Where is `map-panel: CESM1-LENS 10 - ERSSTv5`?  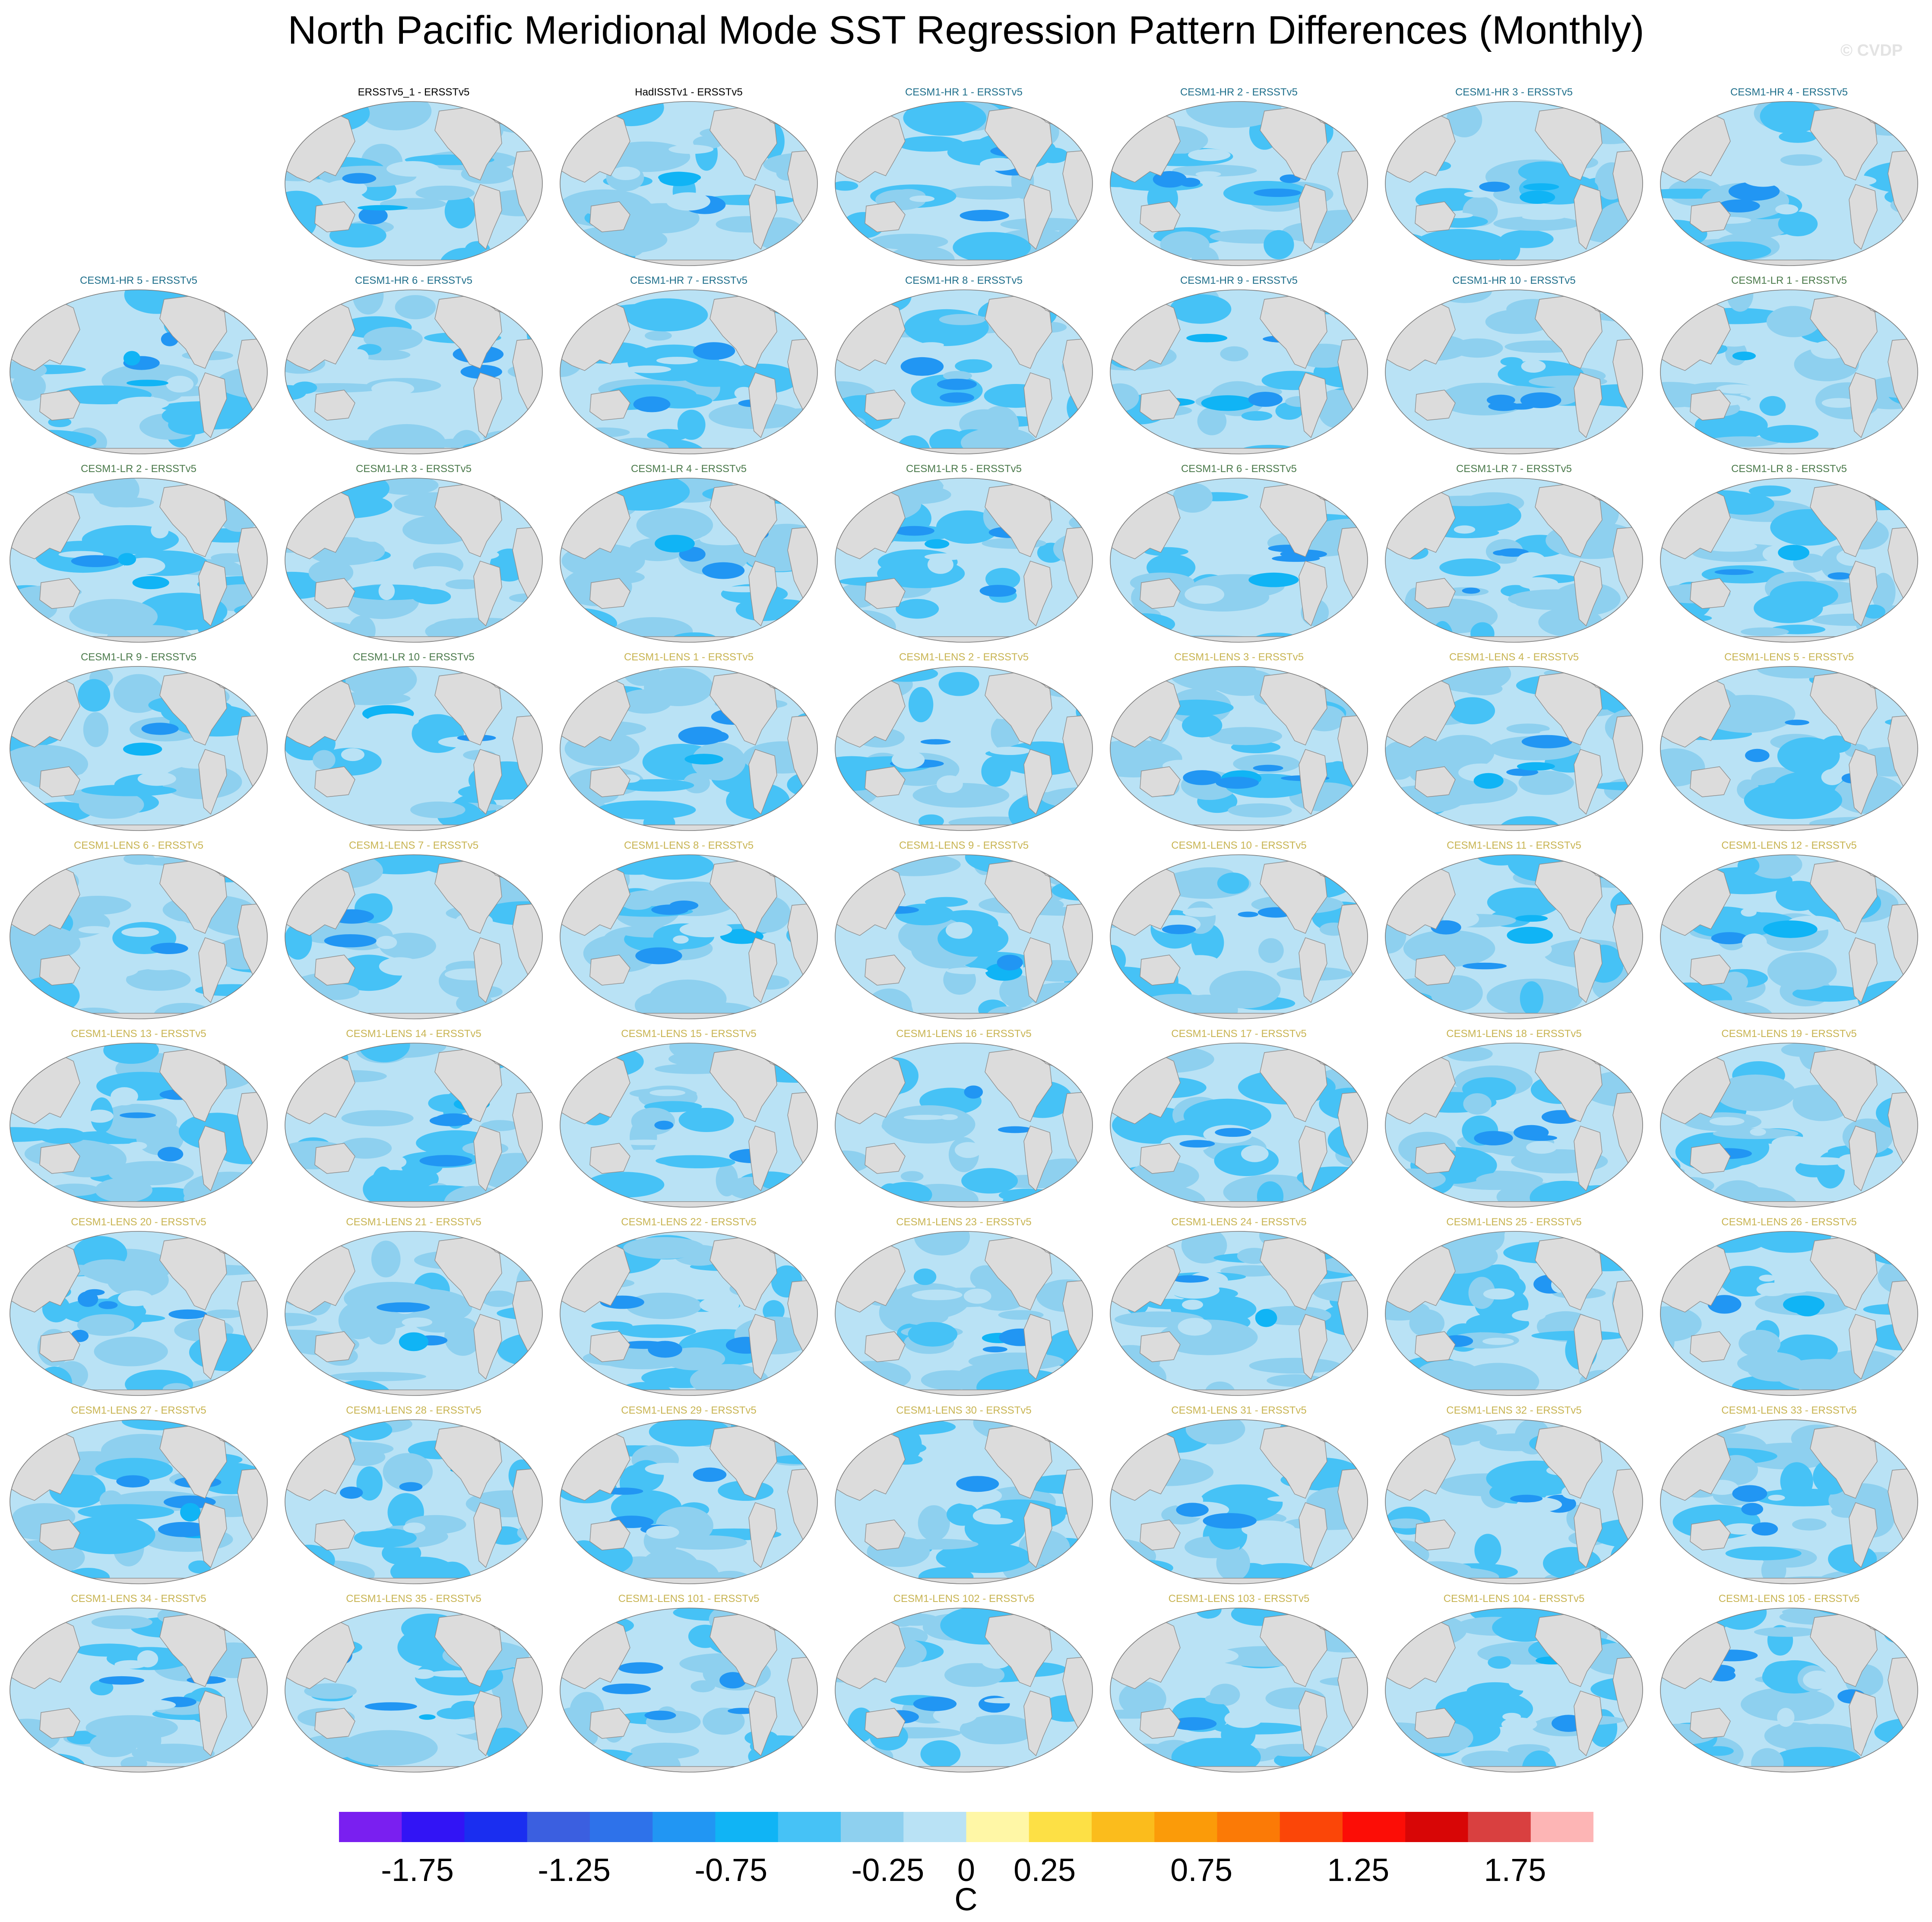 map-panel: CESM1-LENS 10 - ERSSTv5 is located at coordinates (1239, 932).